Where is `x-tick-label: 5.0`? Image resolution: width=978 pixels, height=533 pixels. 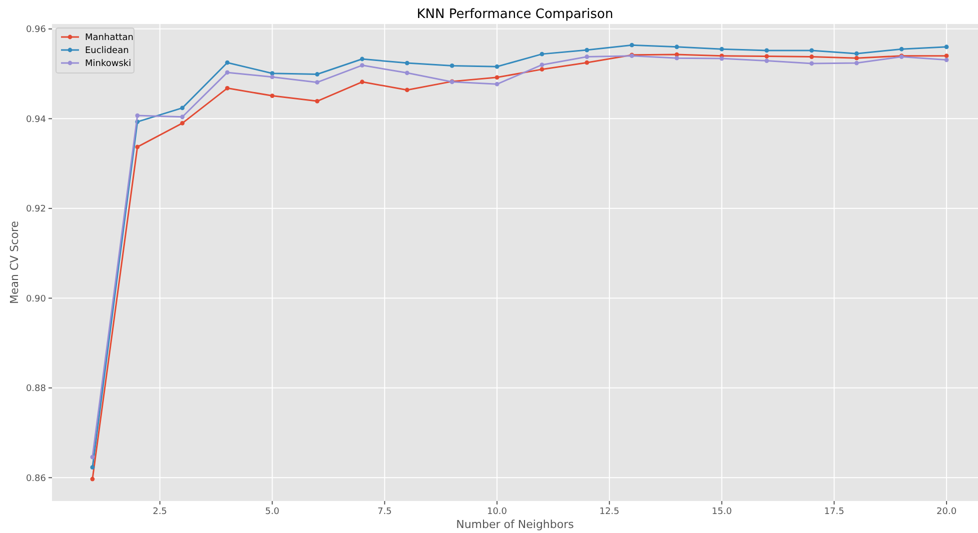 x-tick-label: 5.0 is located at coordinates (272, 512).